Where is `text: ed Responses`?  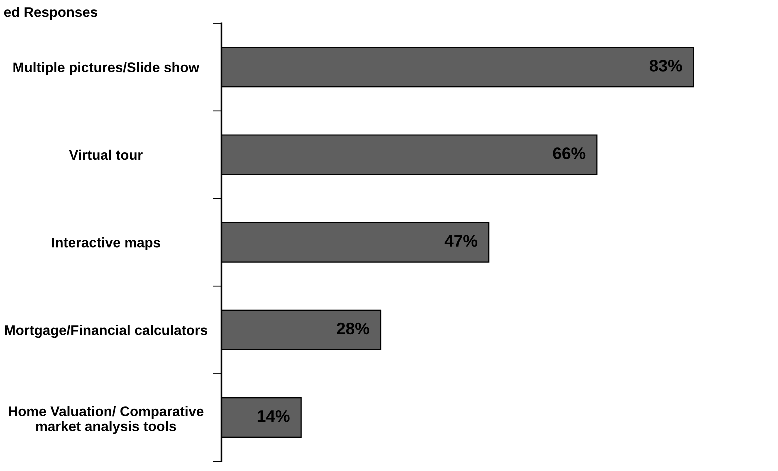
text: ed Responses is located at coordinates (51, 13).